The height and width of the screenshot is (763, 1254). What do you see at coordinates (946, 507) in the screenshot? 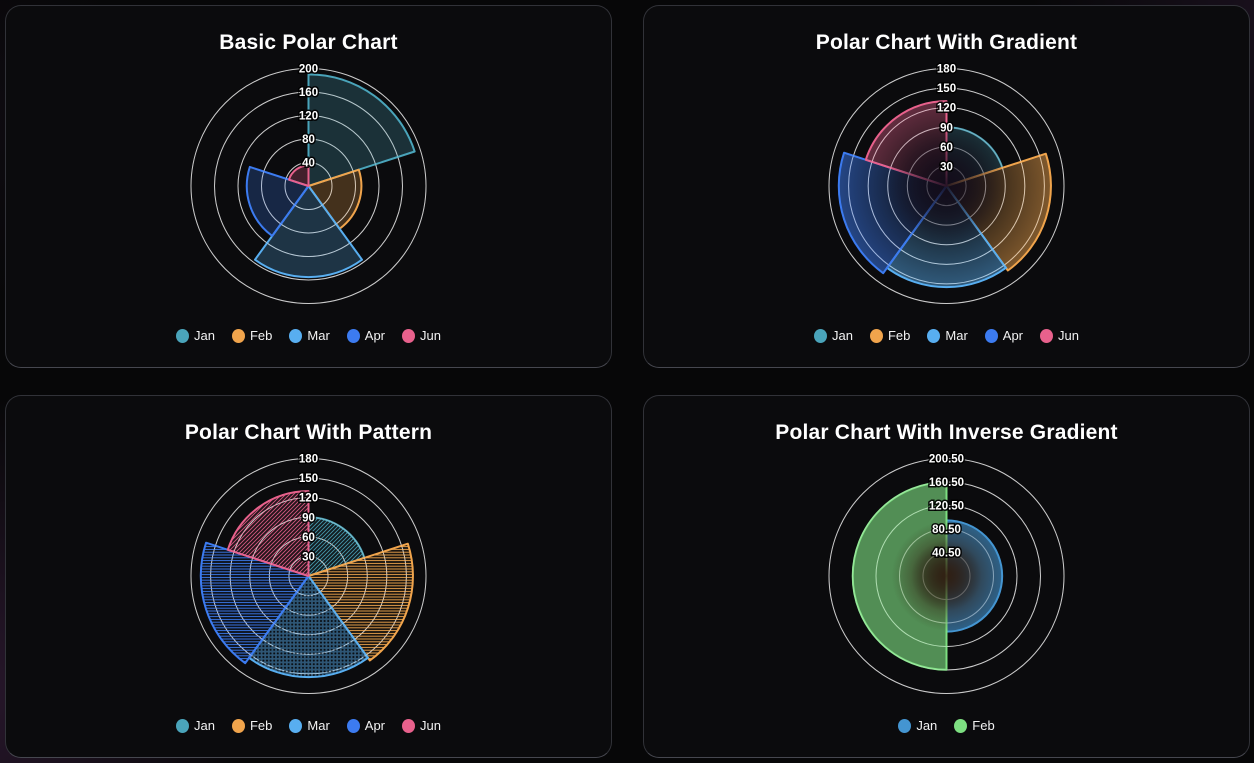
I see `radial-tick-label: 120.50` at bounding box center [946, 507].